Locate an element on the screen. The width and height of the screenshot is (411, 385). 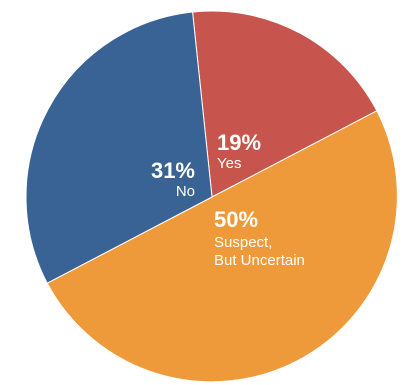
slice-yes-label: Yes is located at coordinates (229, 163).